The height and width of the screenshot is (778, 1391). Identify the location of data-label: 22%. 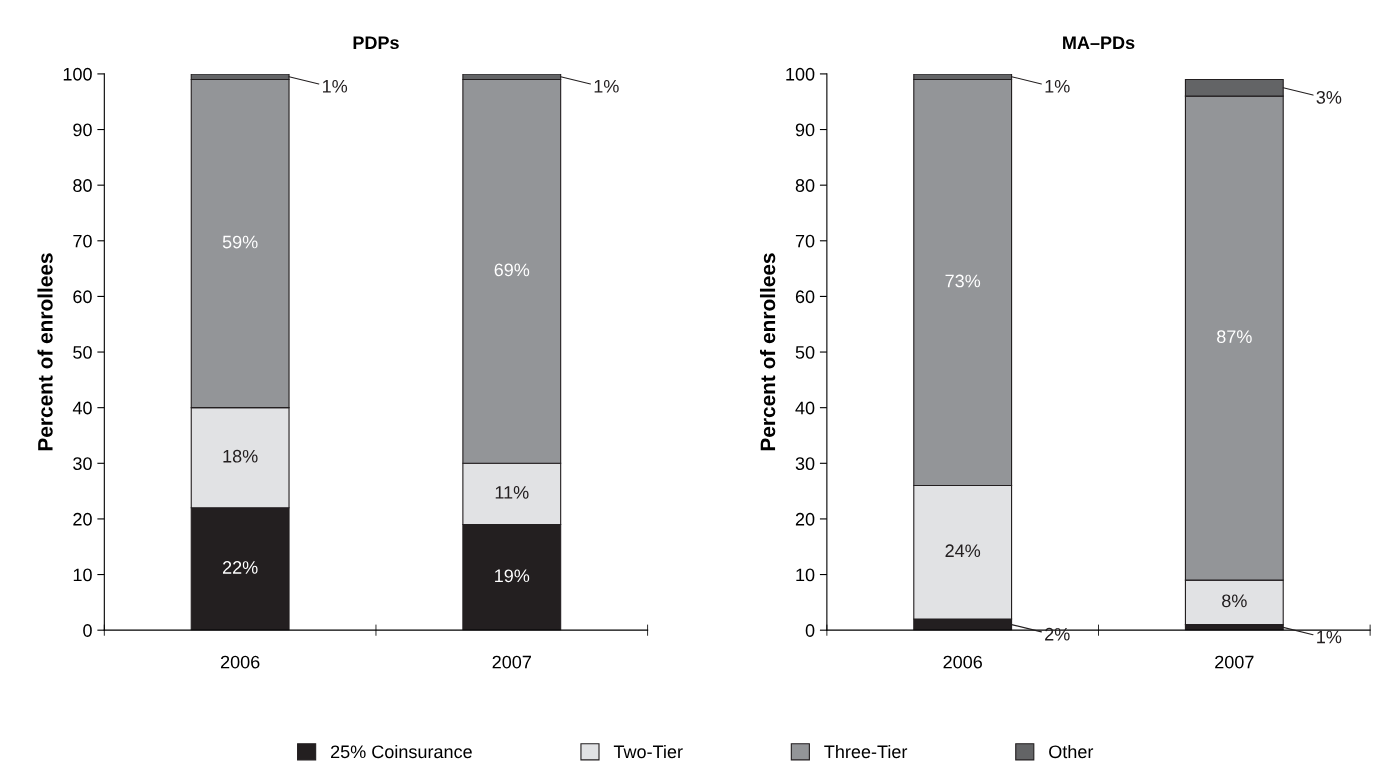
(240, 567).